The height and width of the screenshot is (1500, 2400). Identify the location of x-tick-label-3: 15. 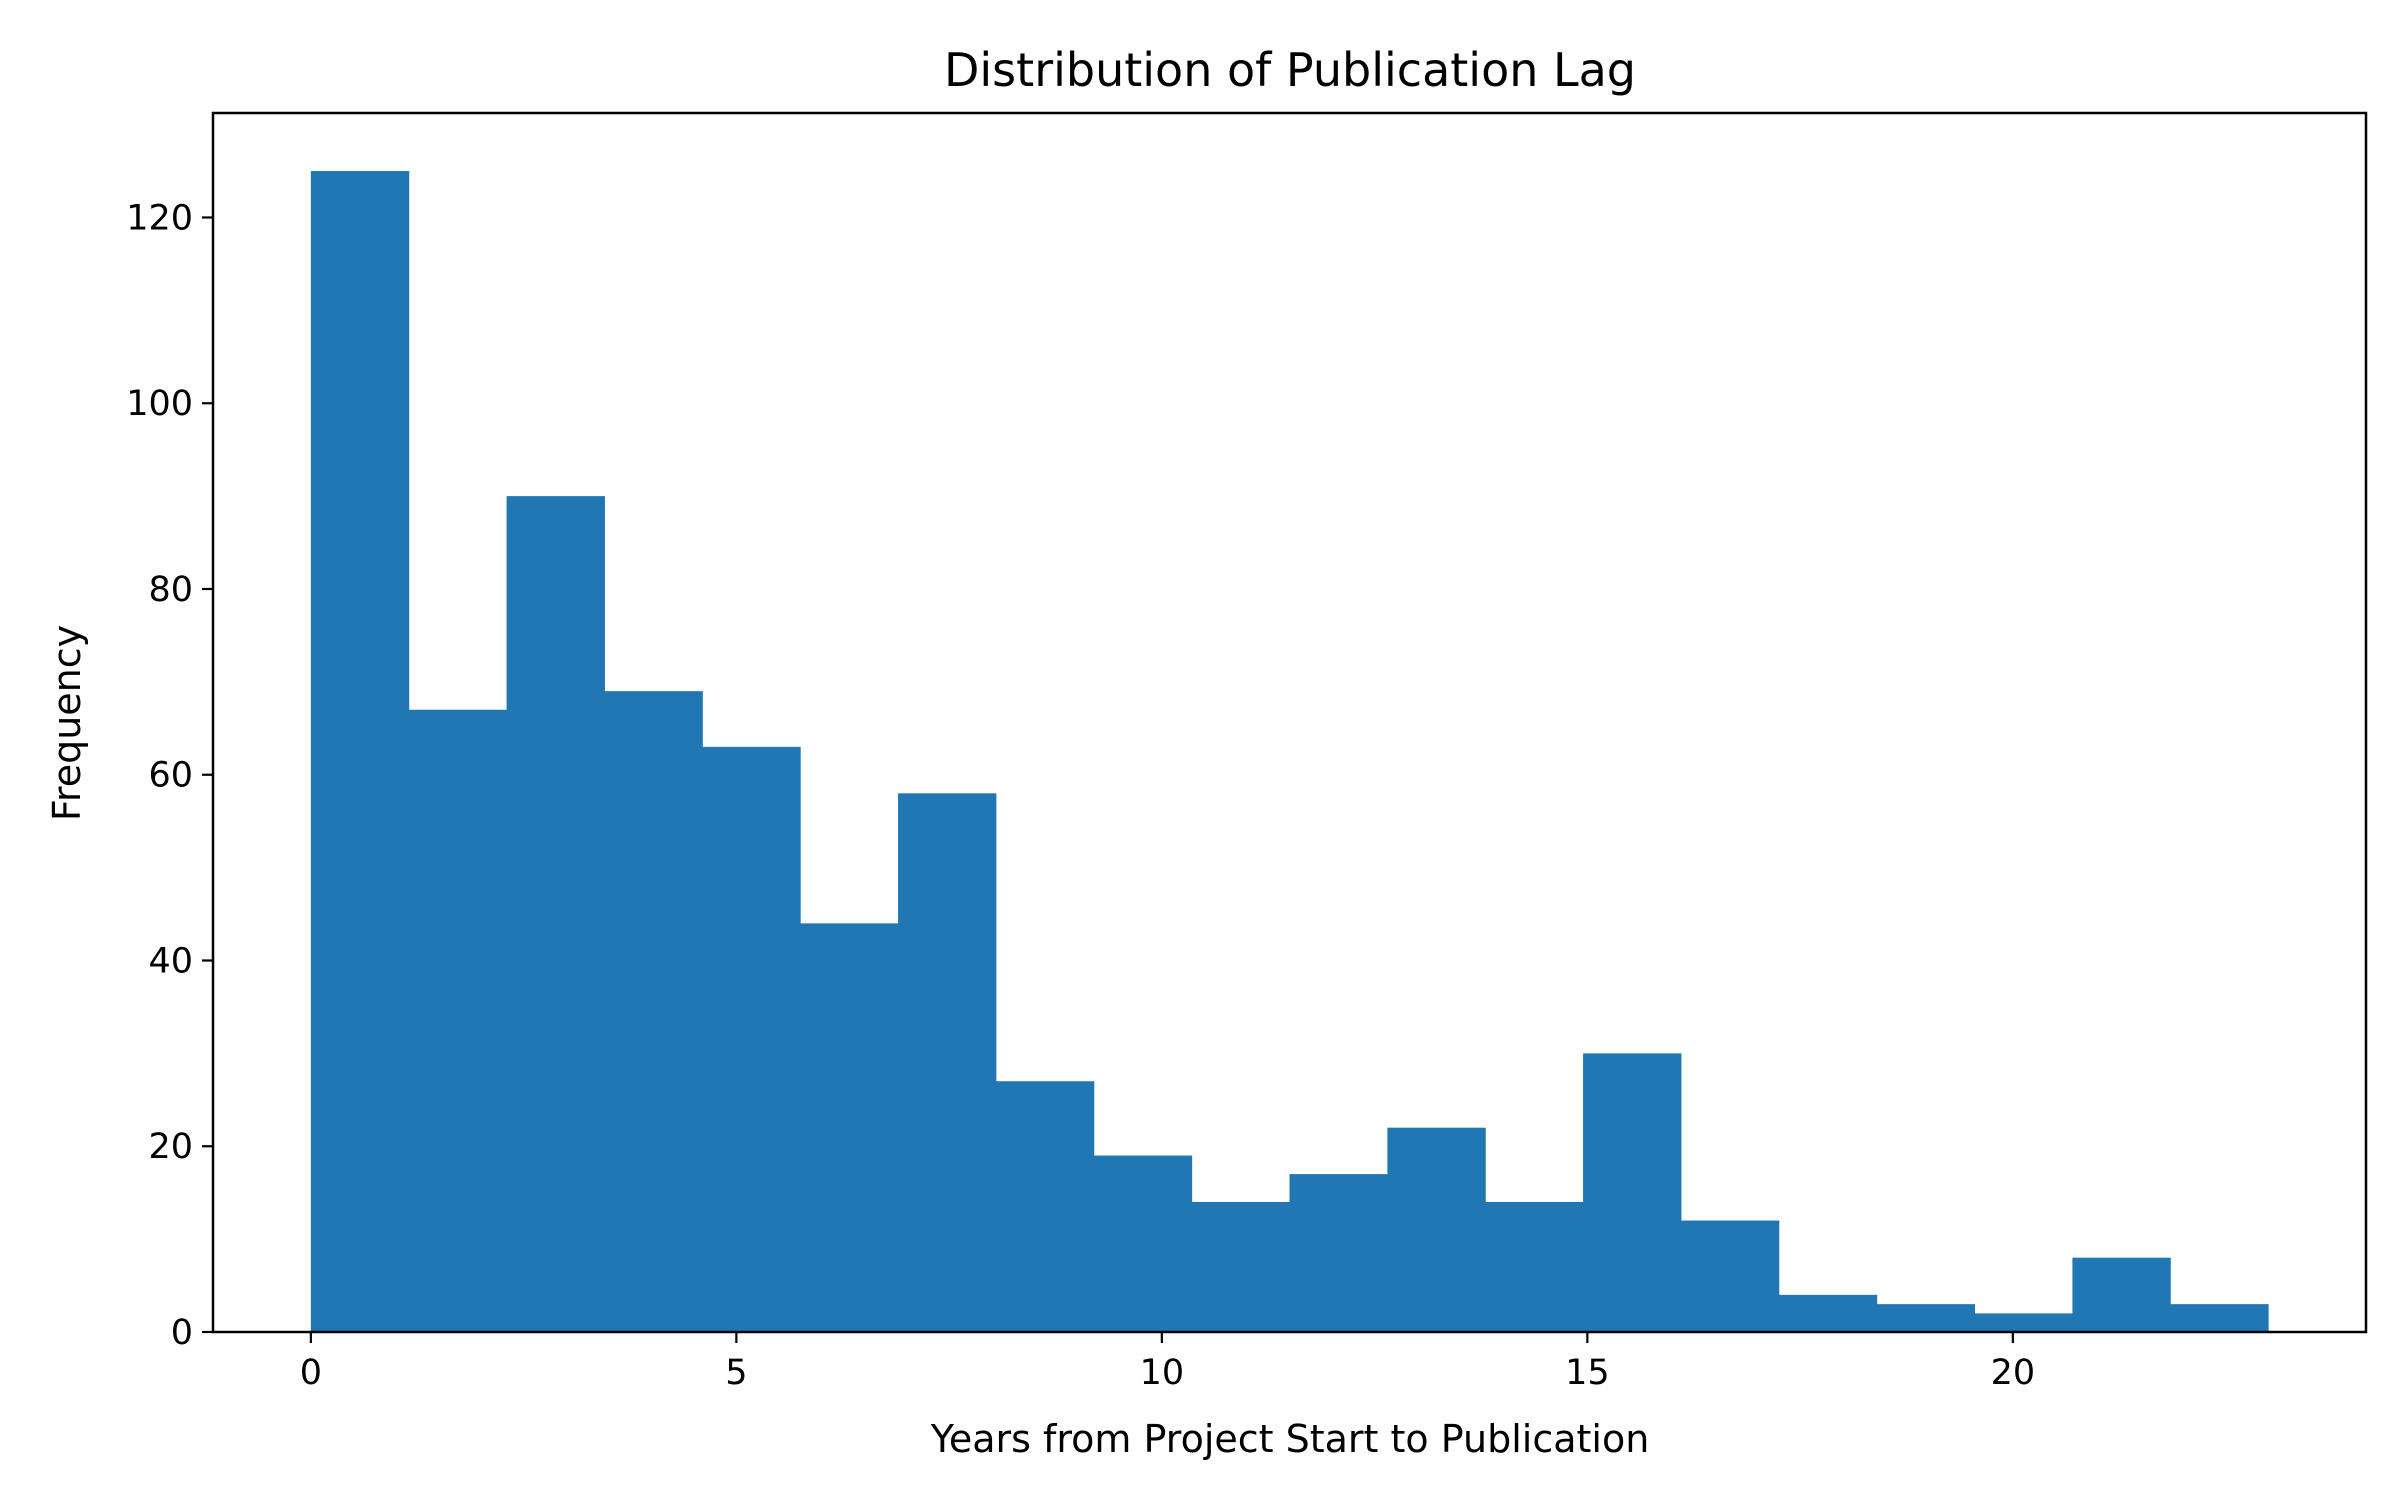
(1587, 1373).